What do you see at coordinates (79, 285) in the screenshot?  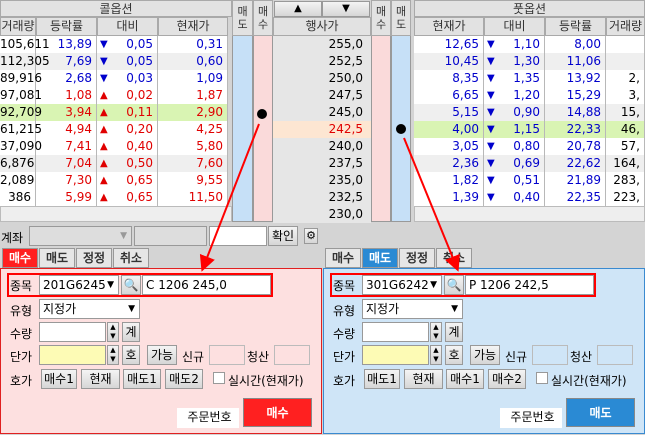 I see `code-select: 201G6245 ▼` at bounding box center [79, 285].